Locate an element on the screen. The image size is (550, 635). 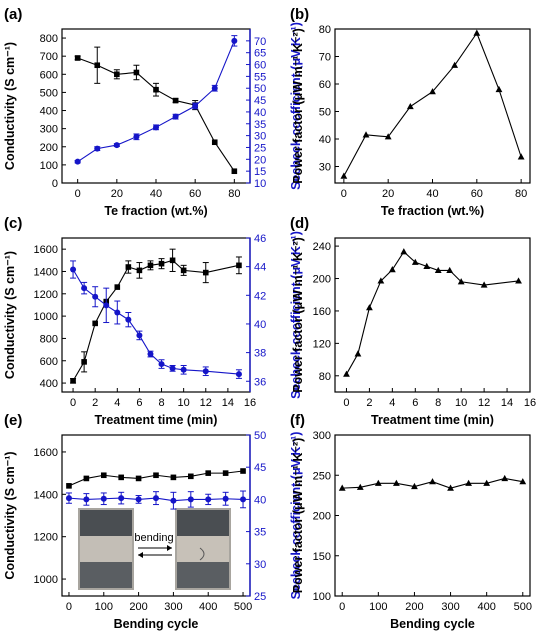
y-tick-label: 200 is located at coordinates (49, 148).